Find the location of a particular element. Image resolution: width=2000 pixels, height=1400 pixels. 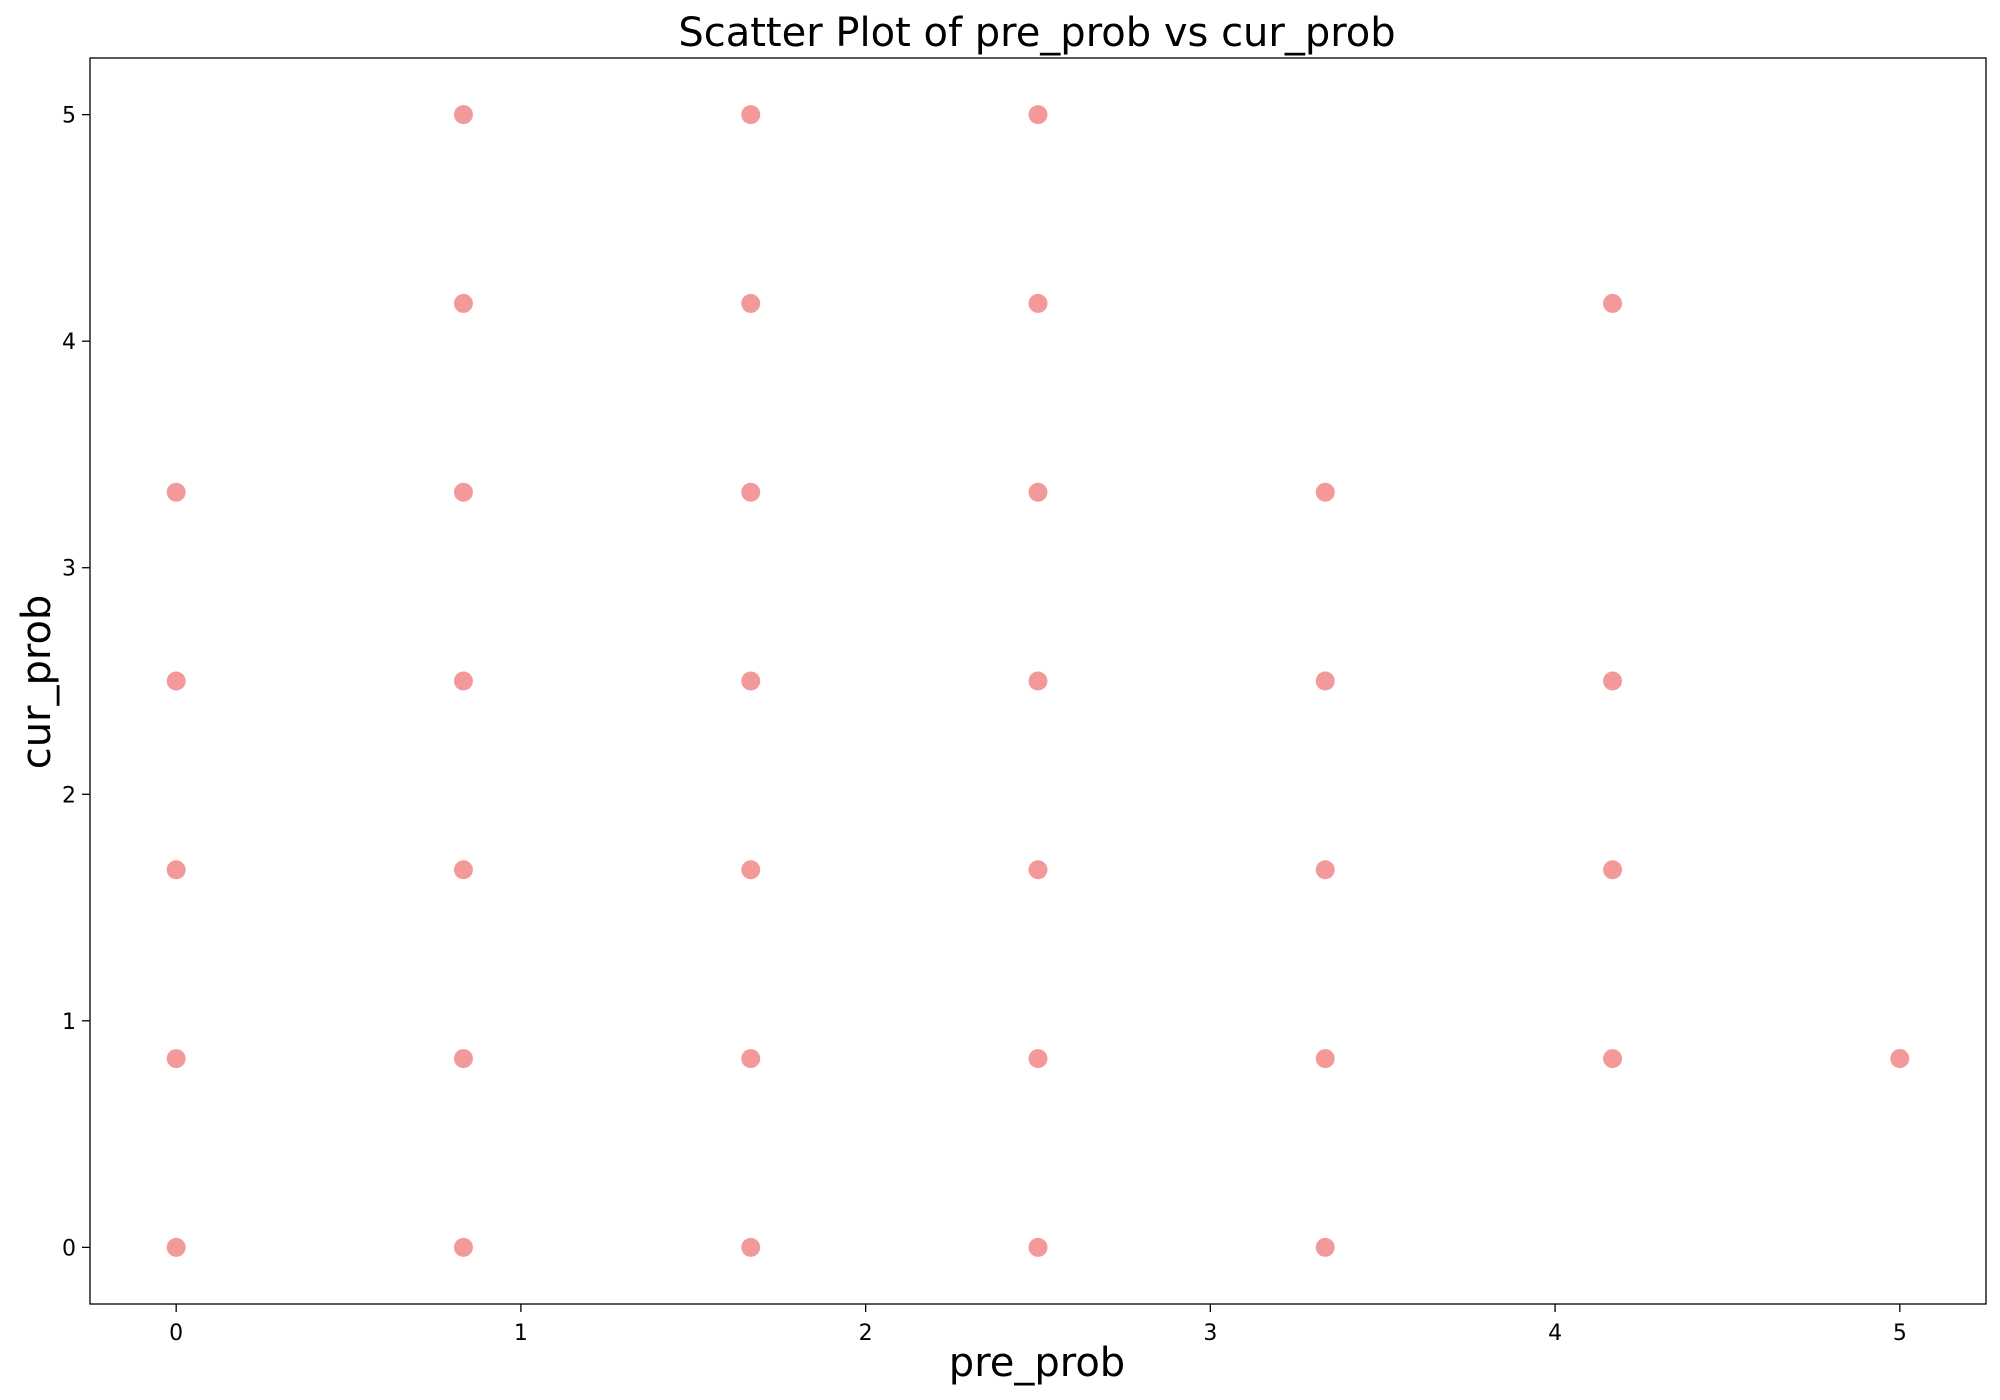

x-tick-label: 0 is located at coordinates (176, 1333).